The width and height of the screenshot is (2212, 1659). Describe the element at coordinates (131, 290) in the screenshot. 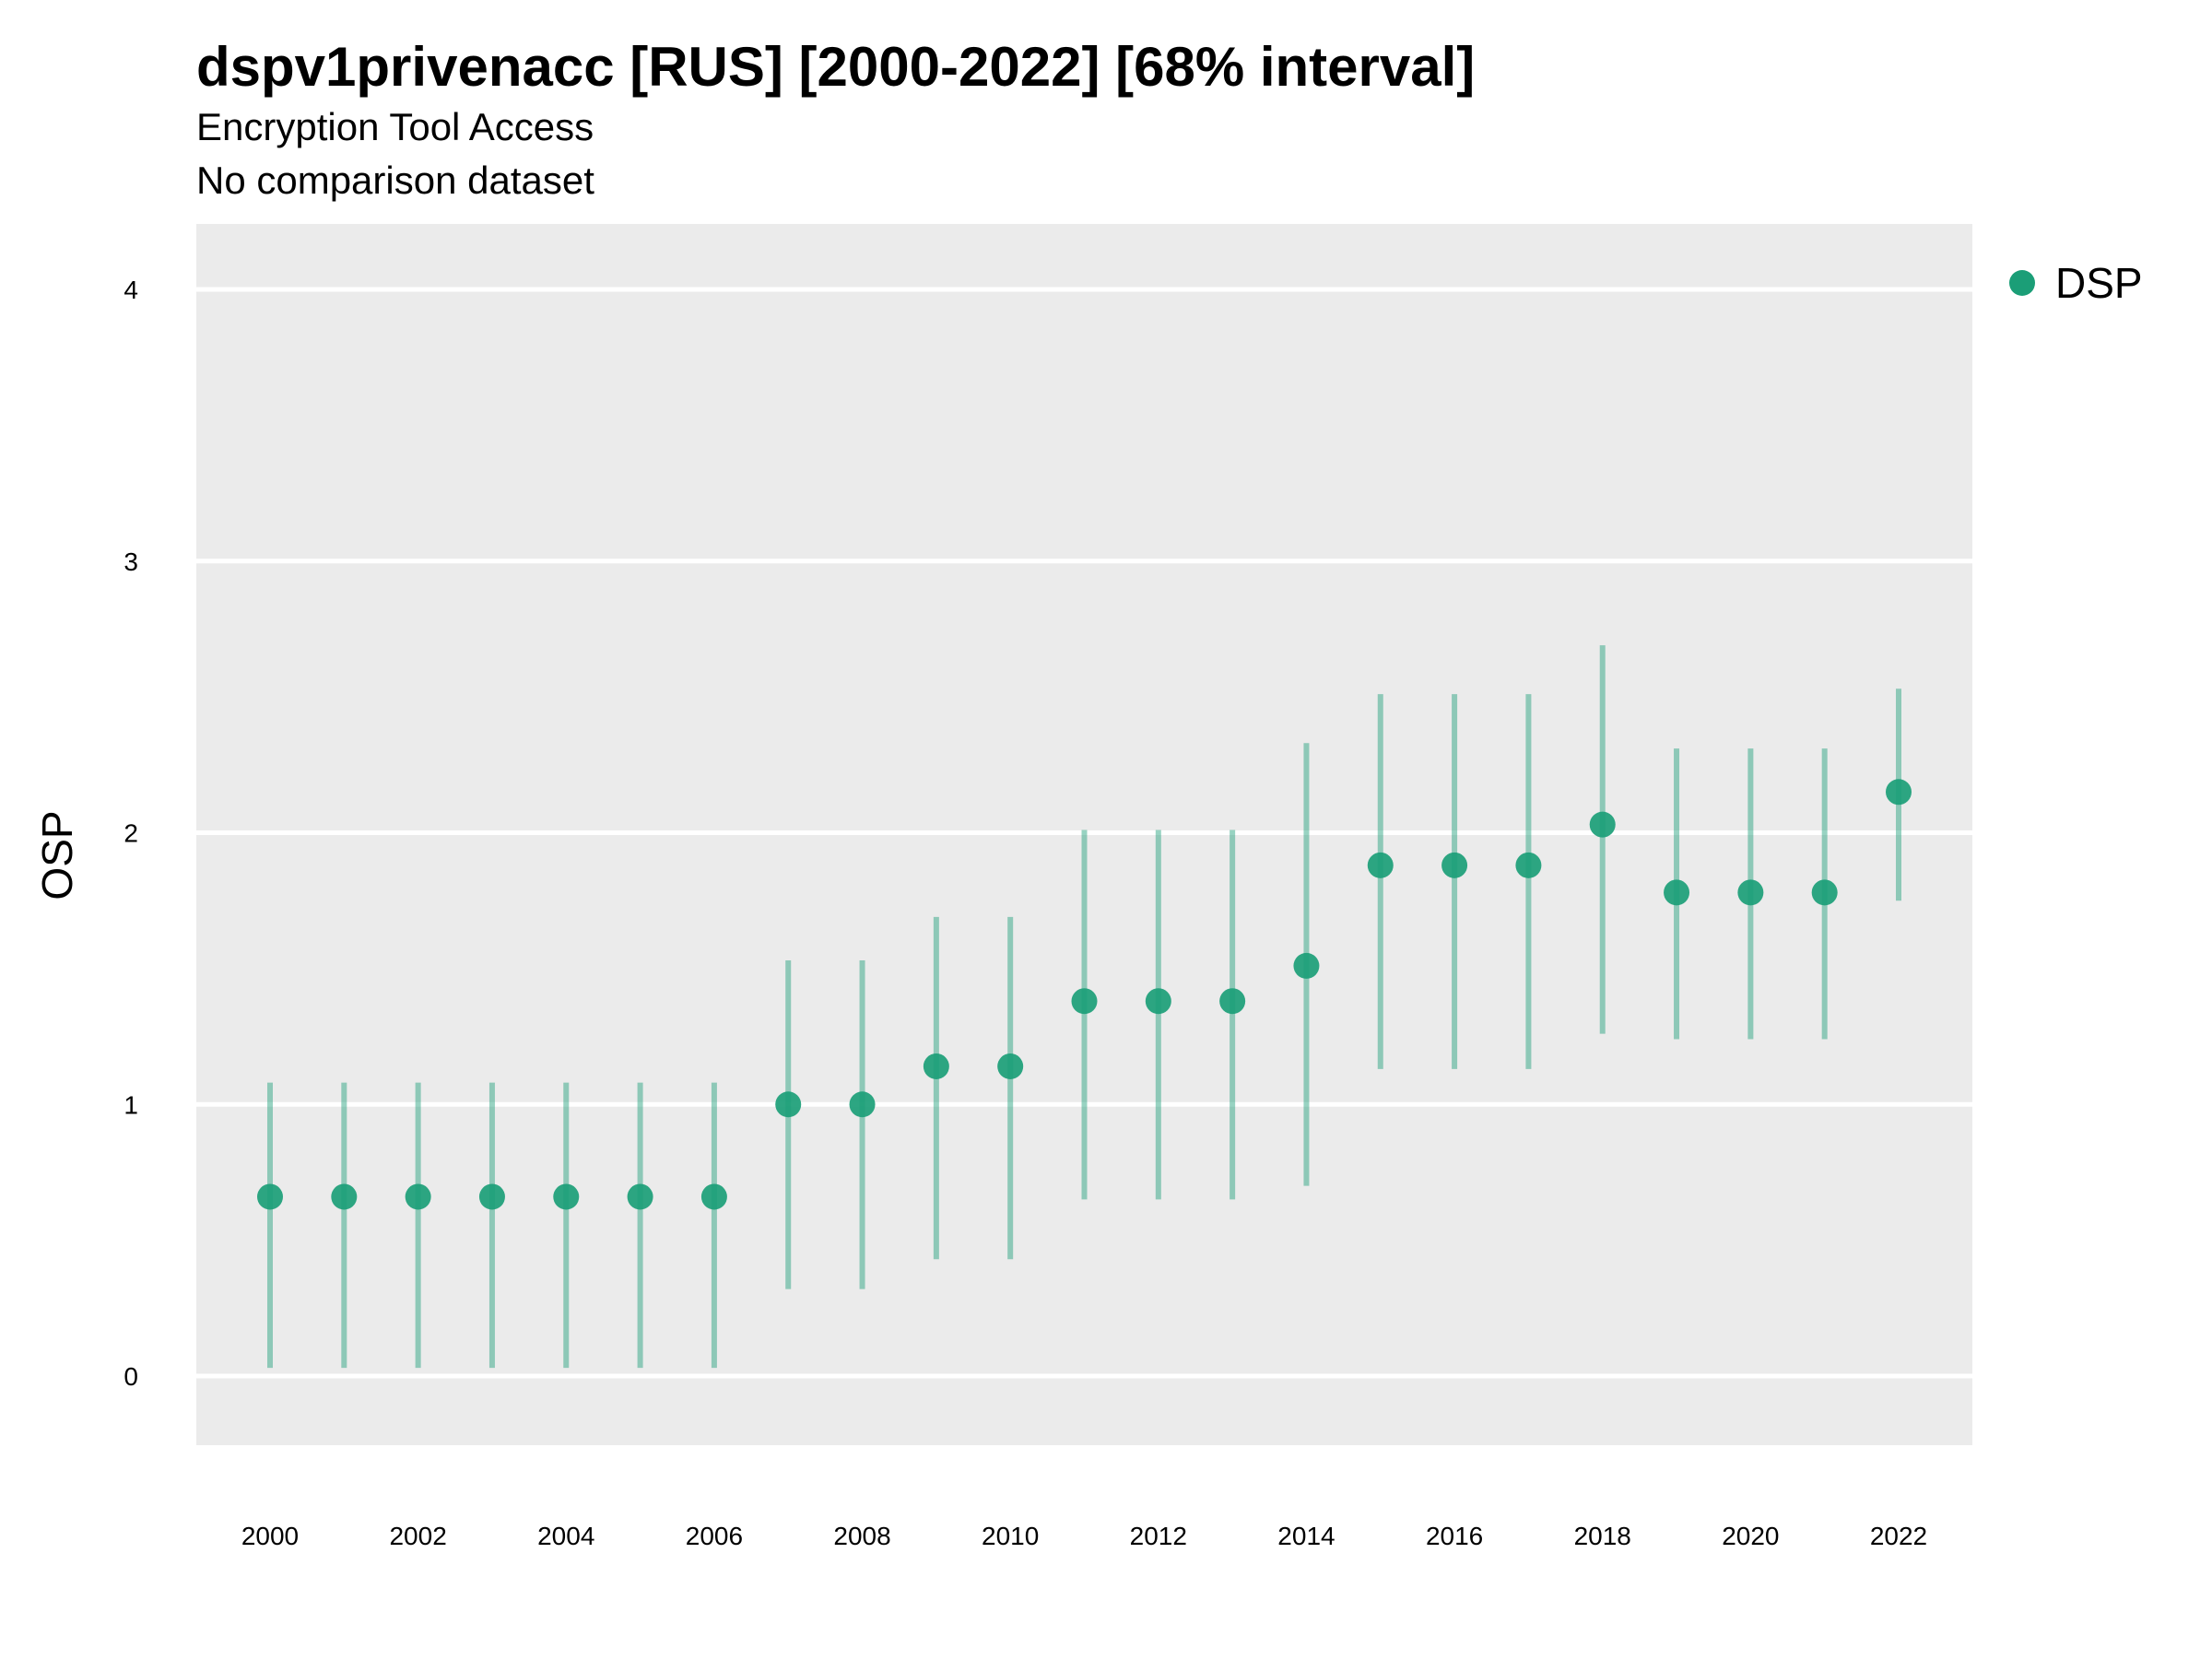

I see `y-tick-label-4: 4` at that location.